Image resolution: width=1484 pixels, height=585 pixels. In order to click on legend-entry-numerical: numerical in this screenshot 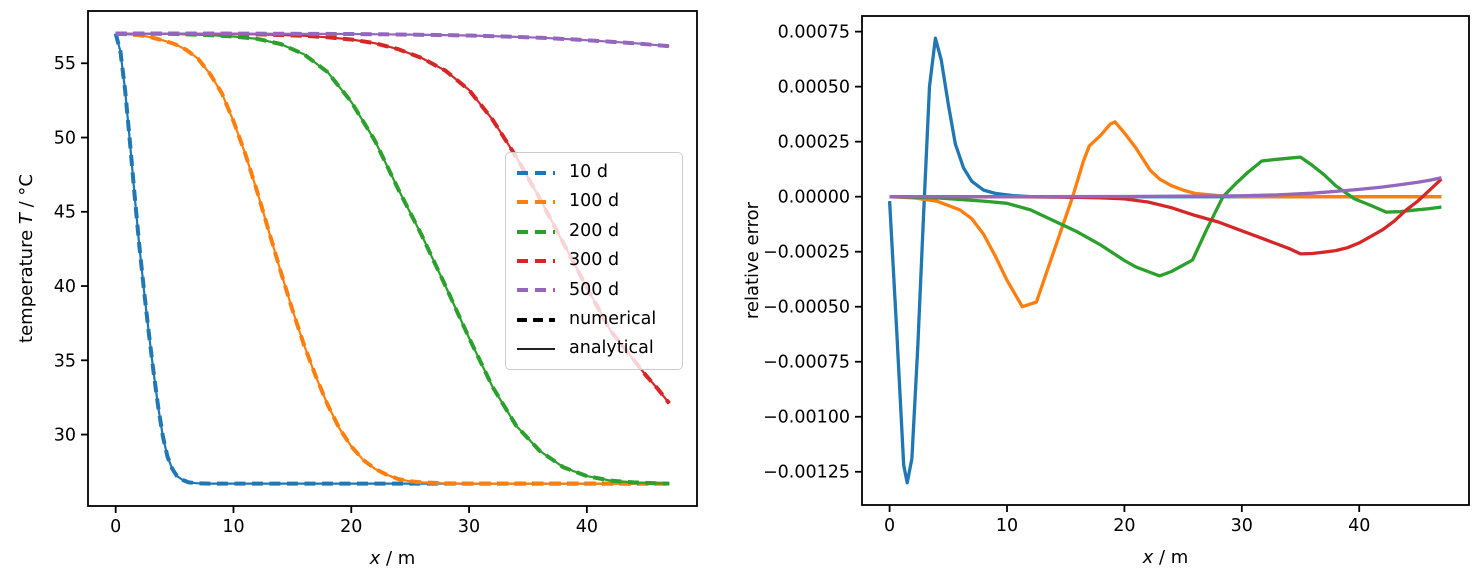, I will do `click(594, 320)`.